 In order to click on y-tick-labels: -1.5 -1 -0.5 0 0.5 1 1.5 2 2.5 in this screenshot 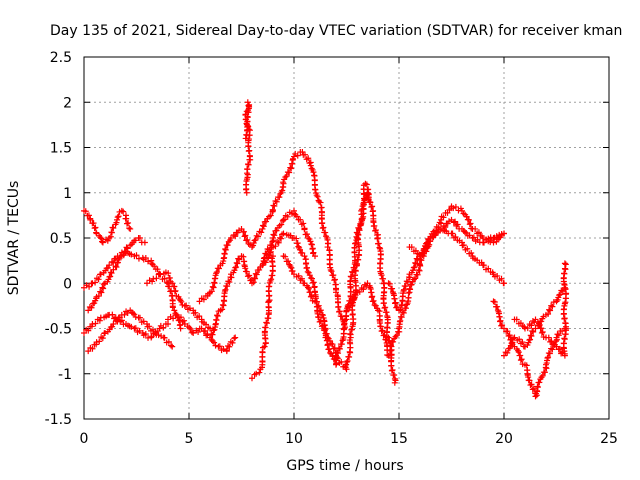, I will do `click(58, 239)`.